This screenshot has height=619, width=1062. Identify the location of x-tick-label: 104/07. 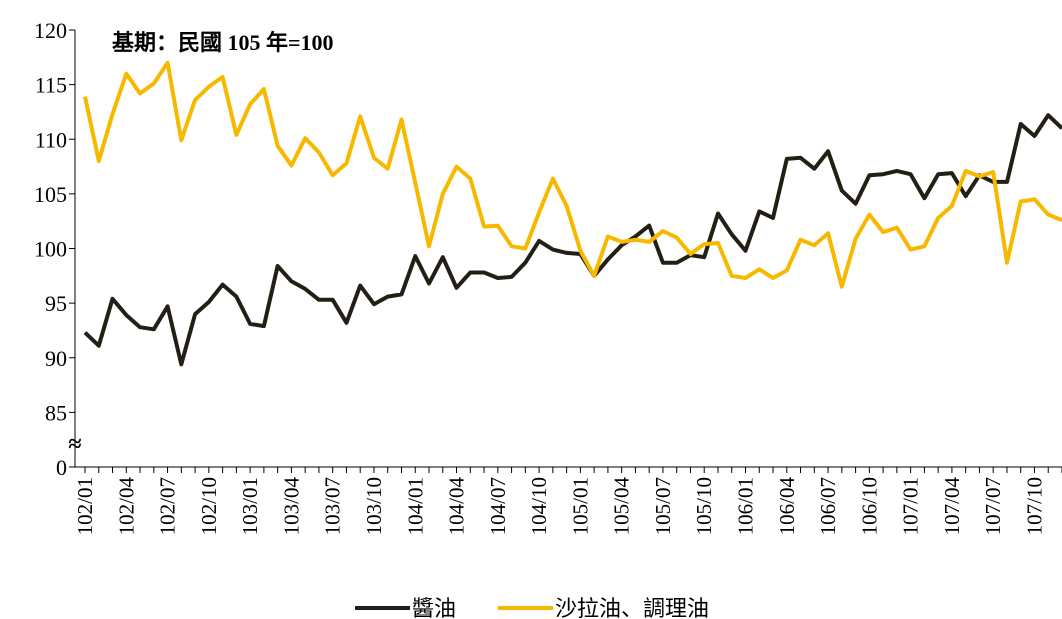
(498, 506).